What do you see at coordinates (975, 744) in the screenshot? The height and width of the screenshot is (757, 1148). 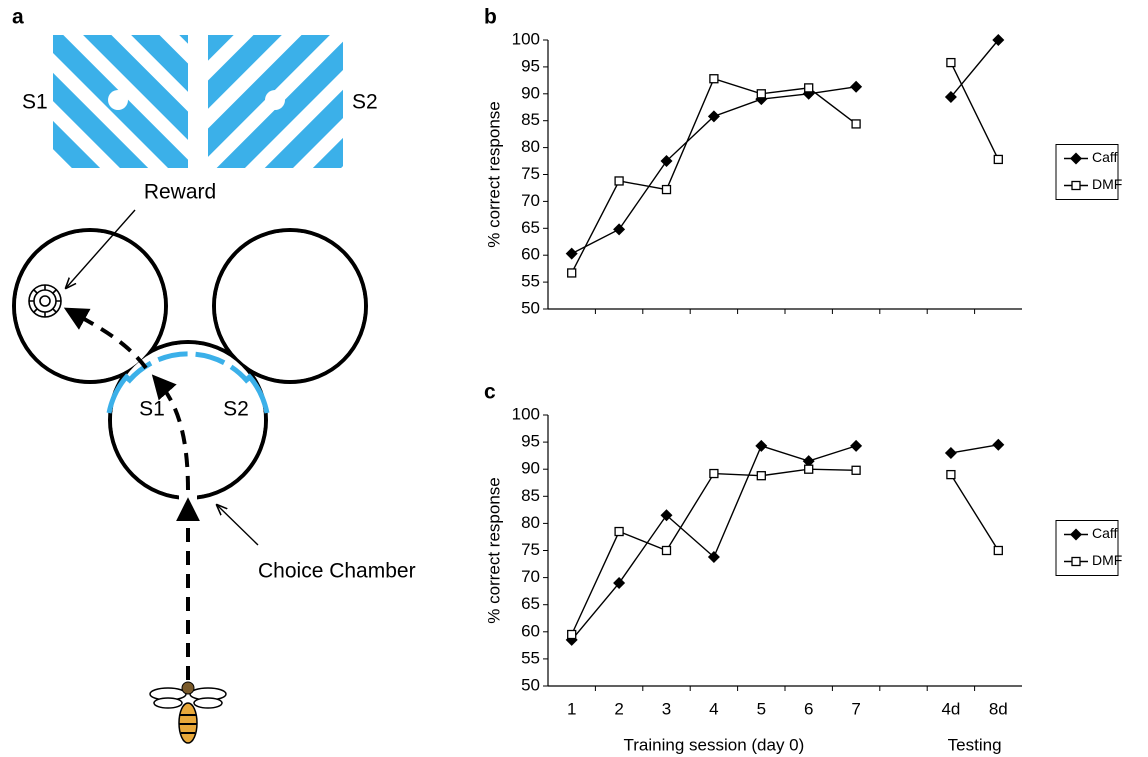 I see `x-axis-label: Testing` at bounding box center [975, 744].